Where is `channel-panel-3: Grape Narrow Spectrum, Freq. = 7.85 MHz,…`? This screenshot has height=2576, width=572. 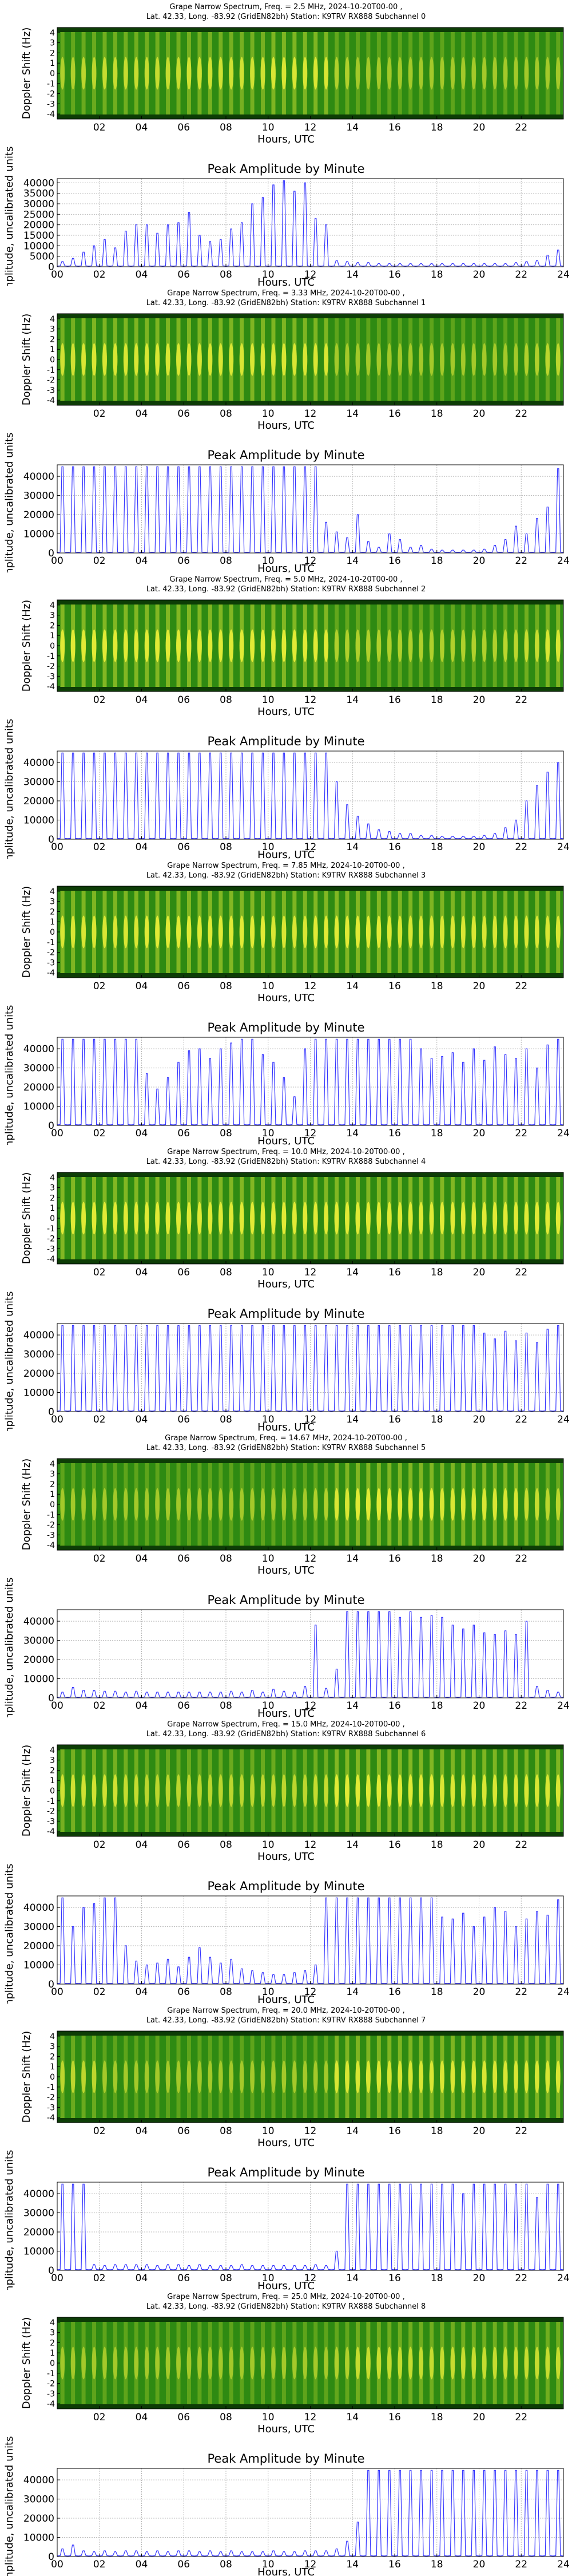 channel-panel-3: Grape Narrow Spectrum, Freq. = 7.85 MHz,… is located at coordinates (286, 1003).